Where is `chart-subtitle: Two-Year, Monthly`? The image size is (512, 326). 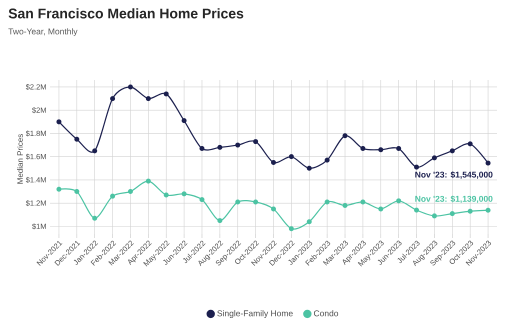 chart-subtitle: Two-Year, Monthly is located at coordinates (43, 32).